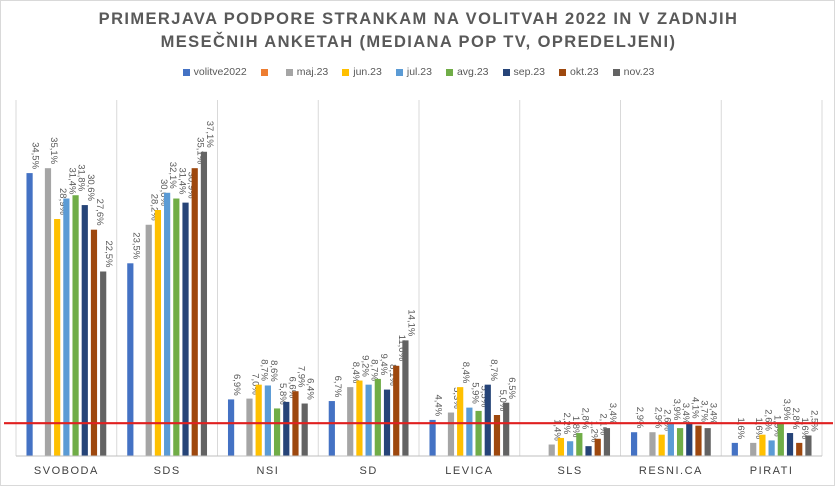 This screenshot has height=488, width=837. What do you see at coordinates (472, 72) in the screenshot?
I see `legend-label: avg.23` at bounding box center [472, 72].